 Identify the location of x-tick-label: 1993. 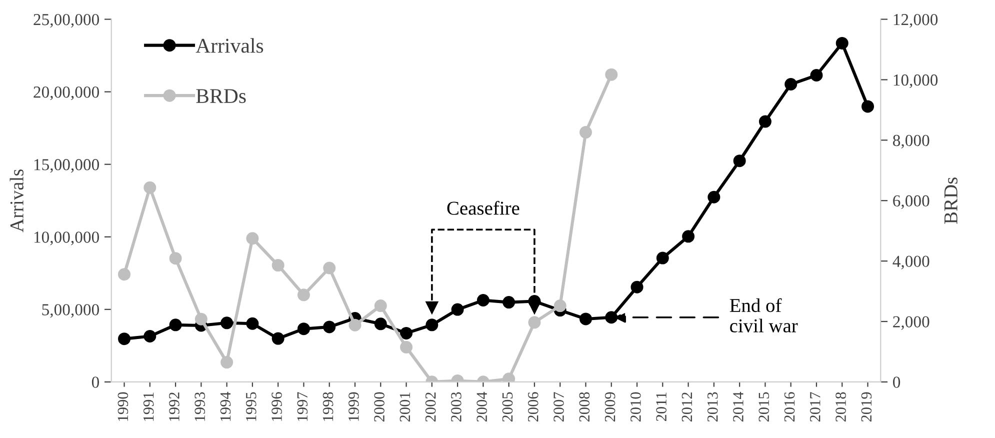
(199, 406).